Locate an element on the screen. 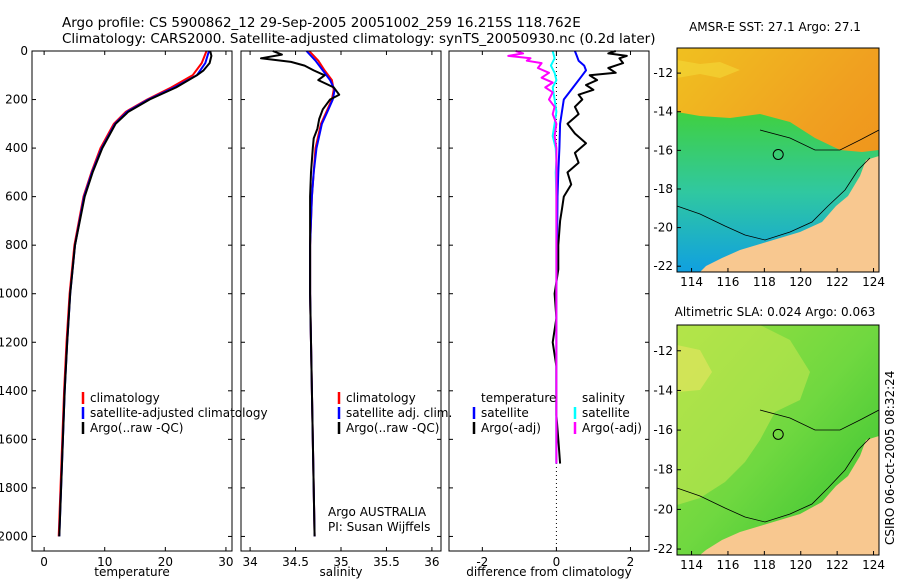 This screenshot has width=900, height=580. y-tick-label: 1600 is located at coordinates (14, 439).